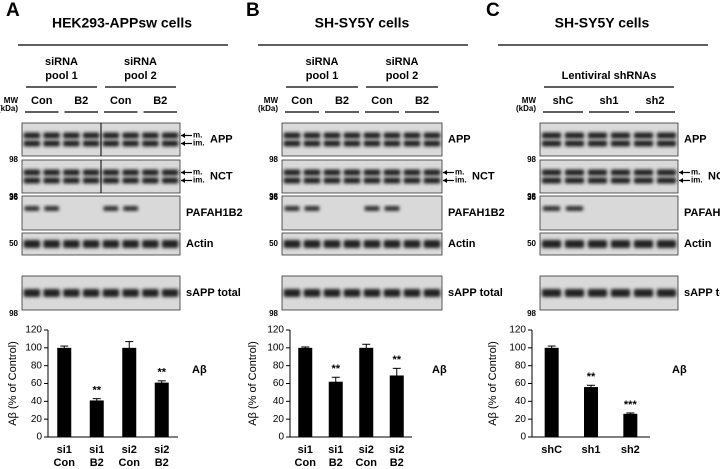 Image resolution: width=720 pixels, height=469 pixels. Describe the element at coordinates (96, 391) in the screenshot. I see `significance: **` at that location.